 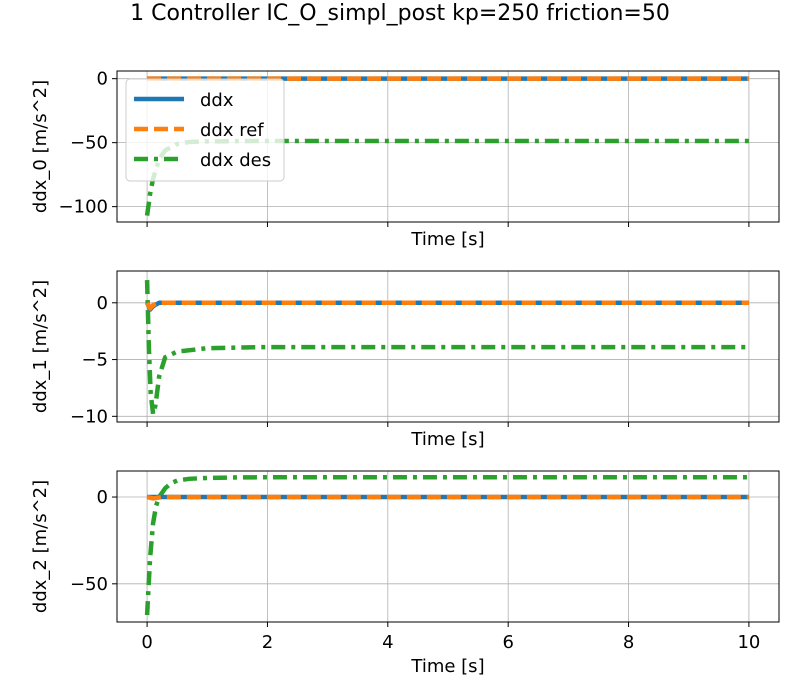 I want to click on x-tick-label: 0, so click(x=146, y=642).